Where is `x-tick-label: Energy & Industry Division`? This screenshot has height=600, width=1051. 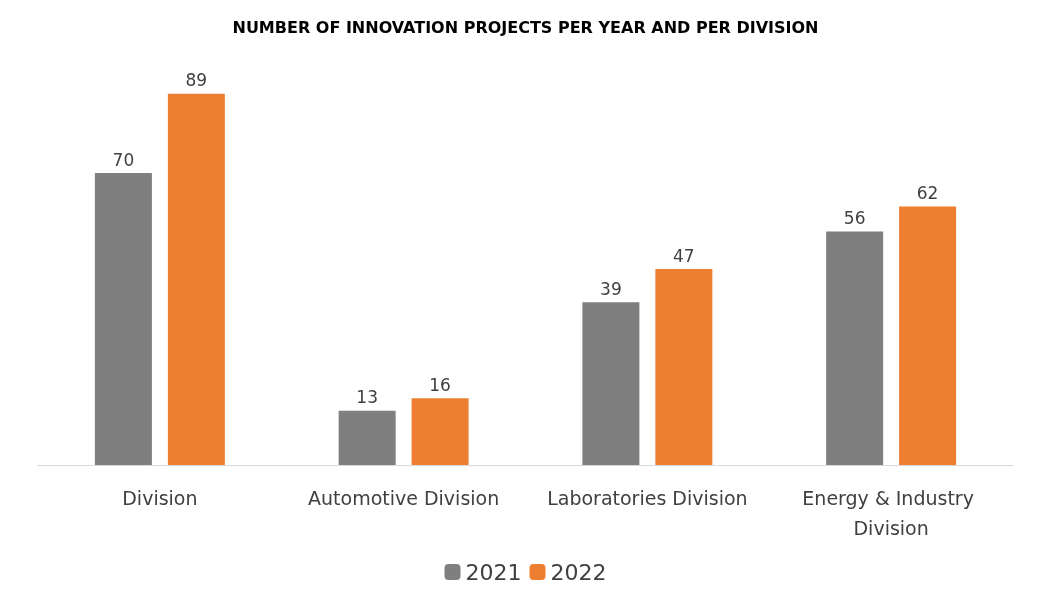 x-tick-label: Energy & Industry Division is located at coordinates (891, 513).